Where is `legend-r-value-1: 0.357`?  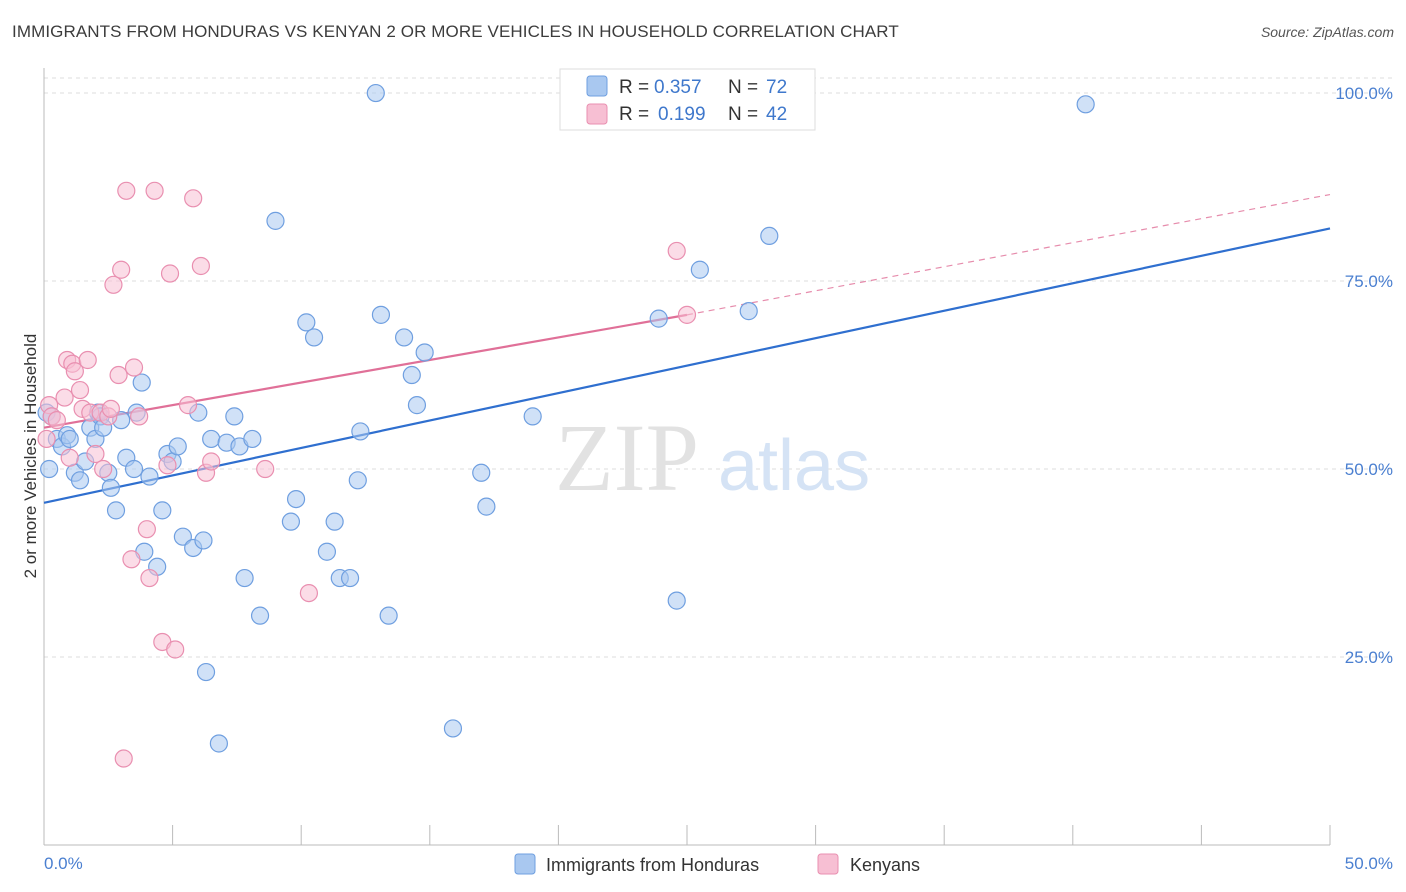 legend-r-value-1: 0.357 is located at coordinates (678, 87).